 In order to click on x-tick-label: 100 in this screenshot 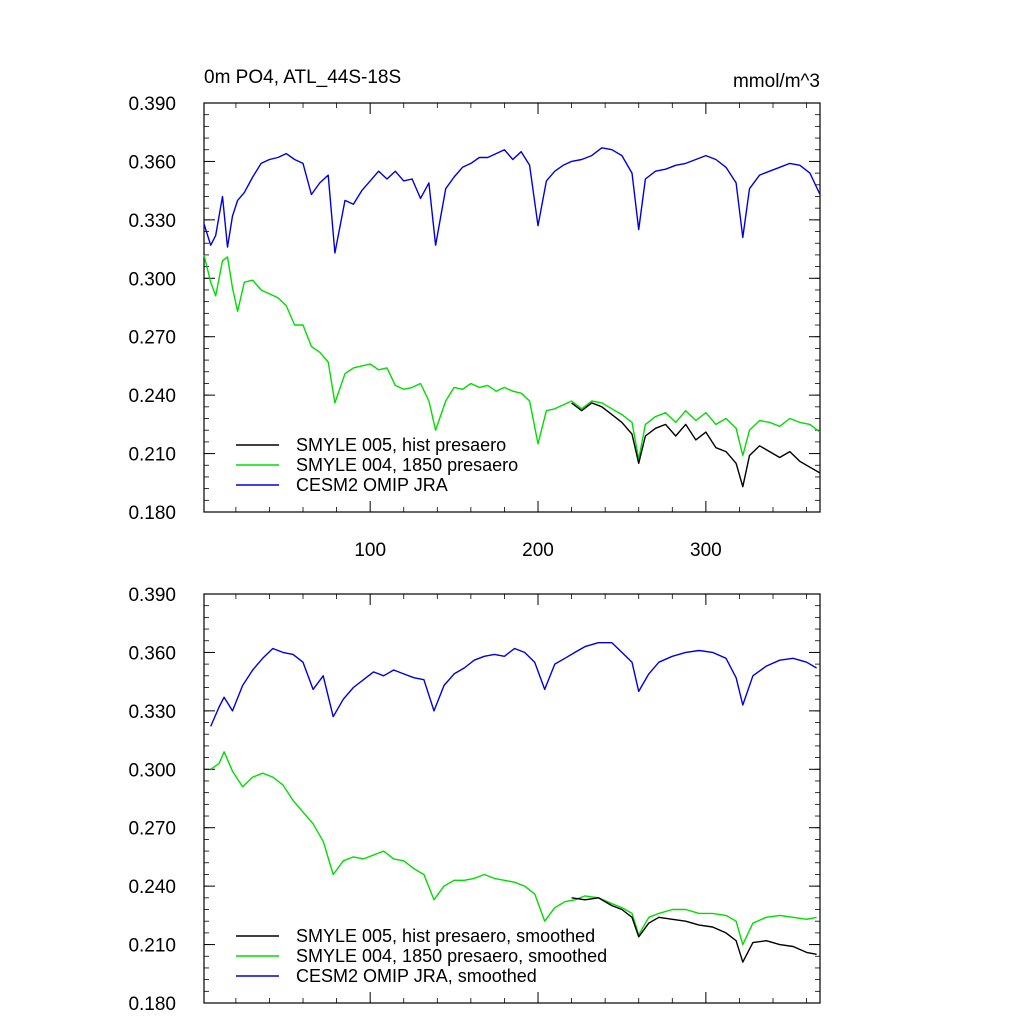, I will do `click(370, 550)`.